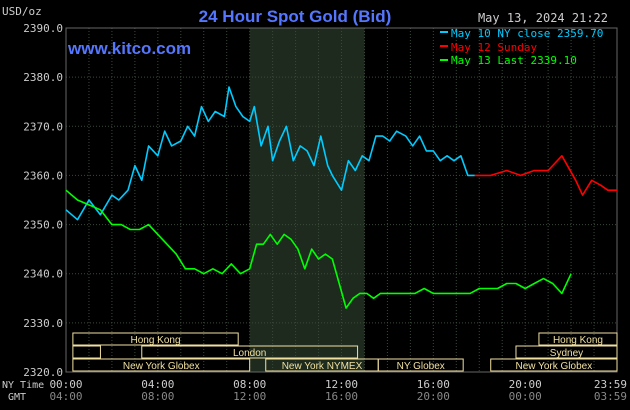  What do you see at coordinates (444, 32) in the screenshot?
I see `legend-swatch-may10` at bounding box center [444, 32].